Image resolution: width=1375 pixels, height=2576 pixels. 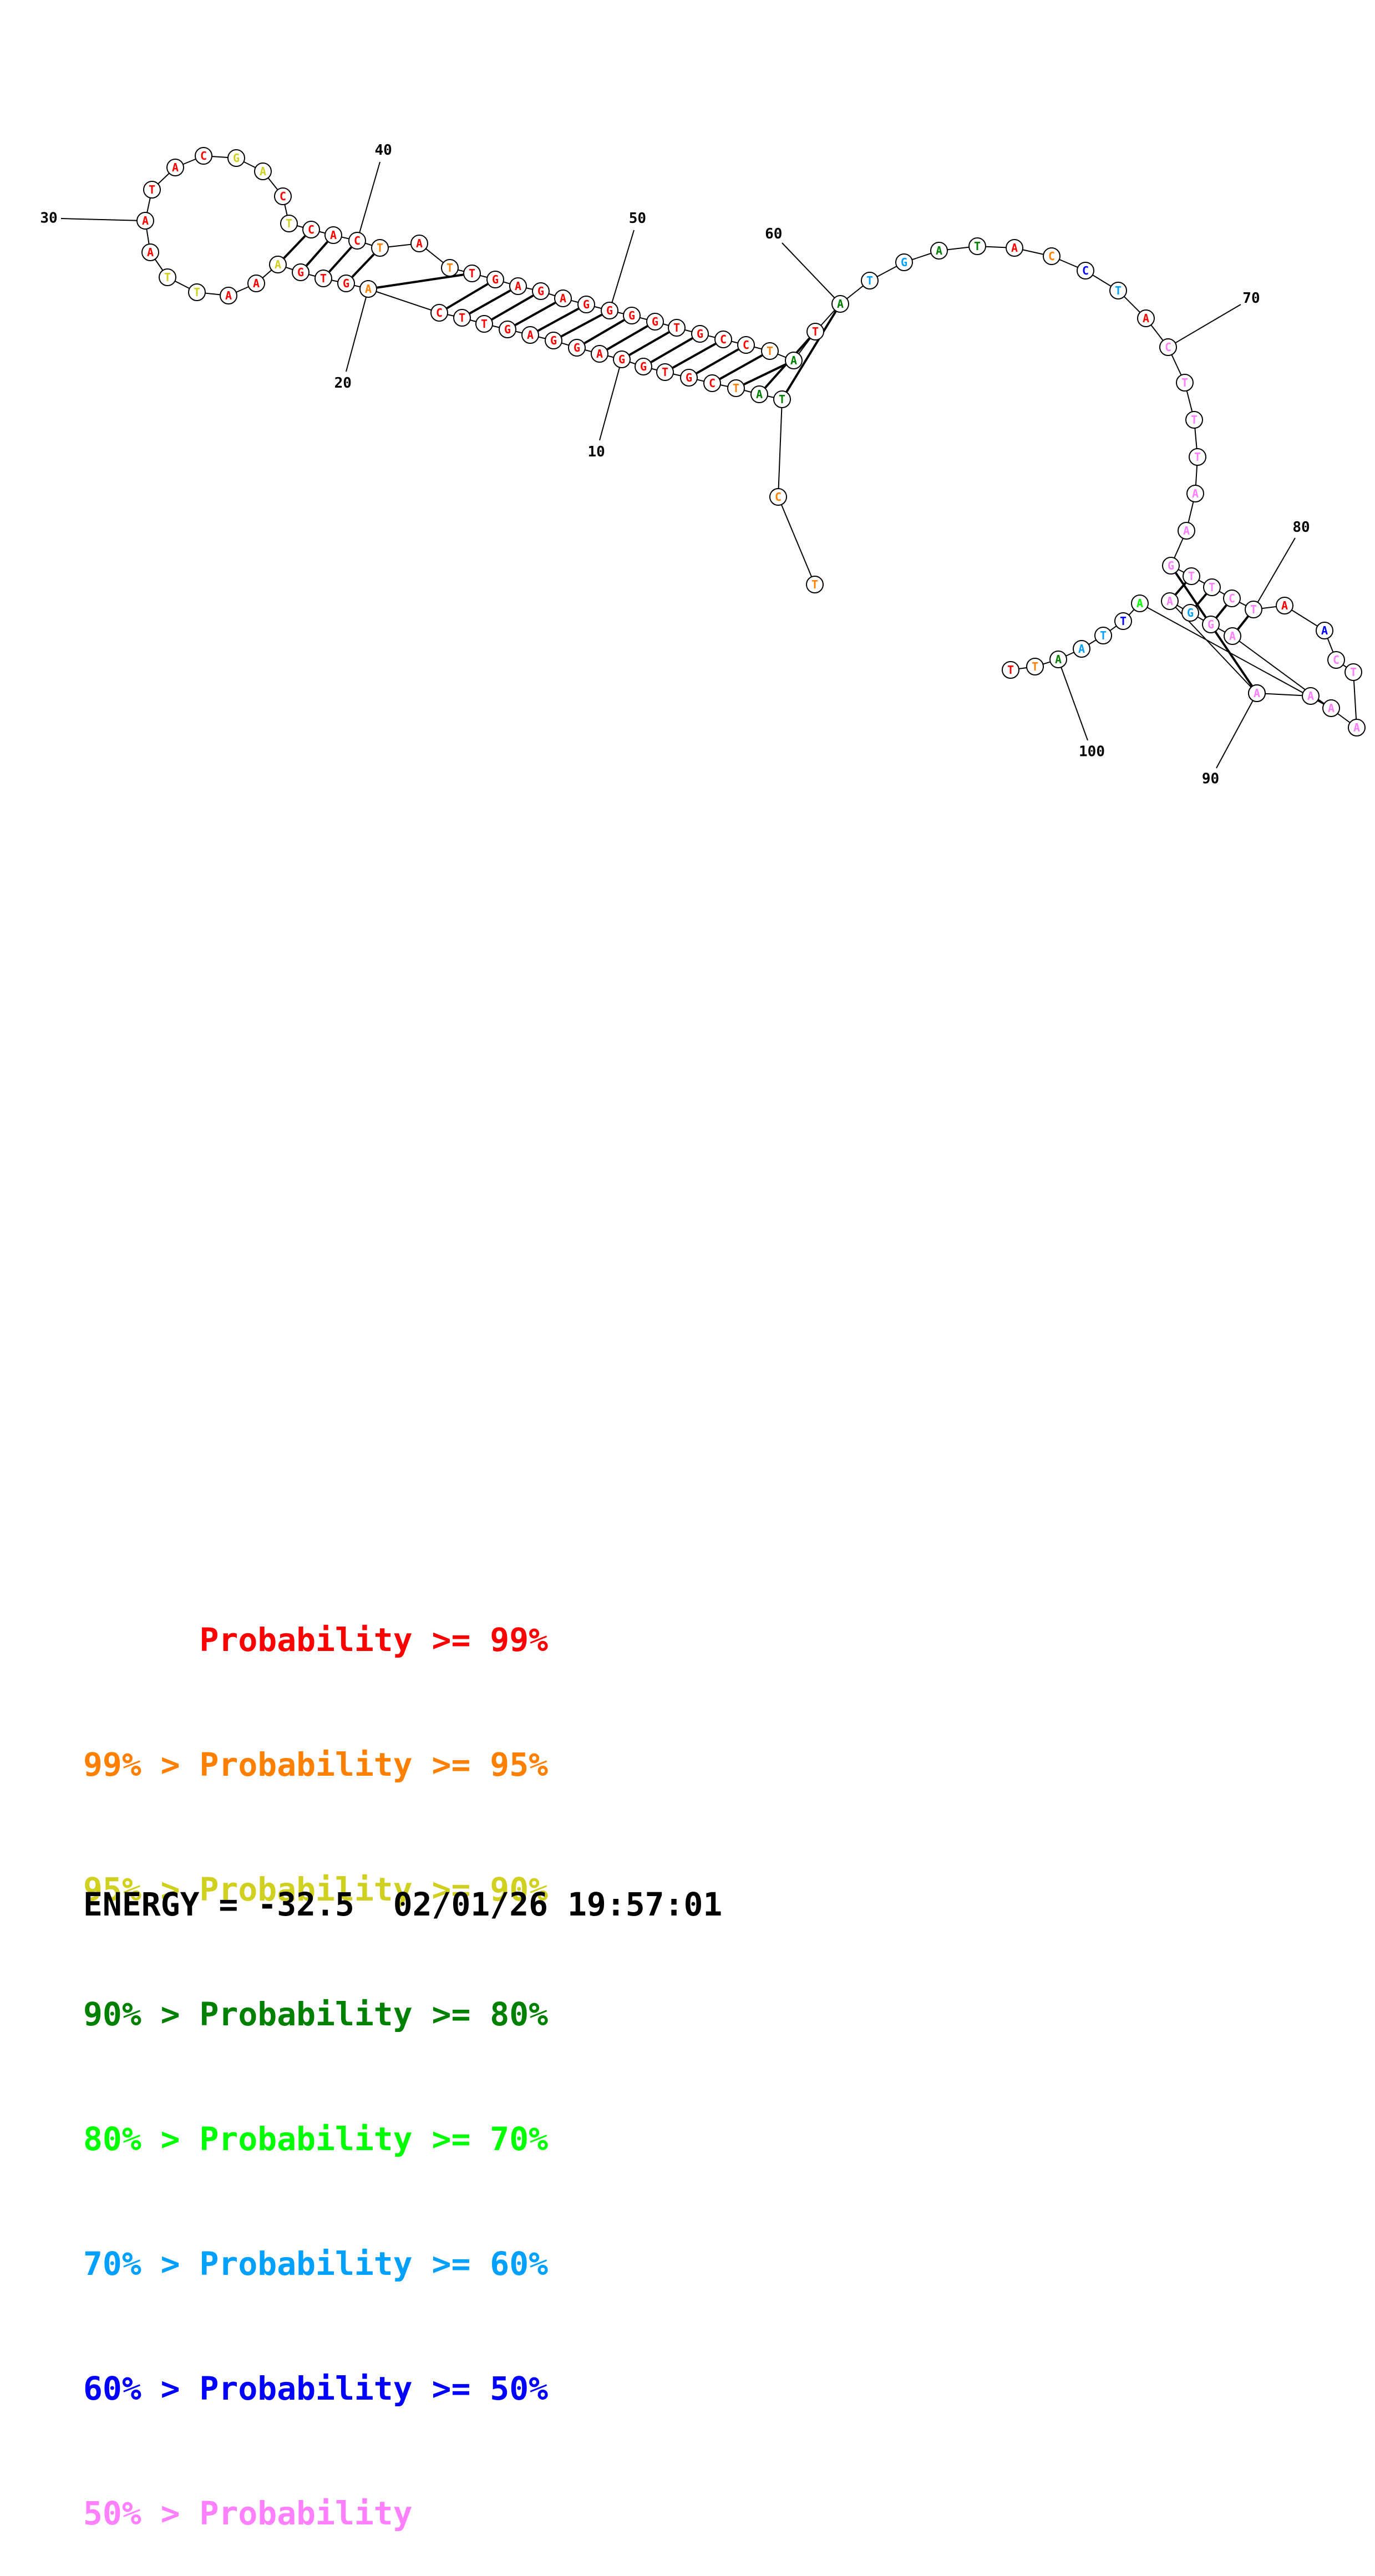 What do you see at coordinates (141, 1765) in the screenshot?
I see `legend-prefix: 99% >` at bounding box center [141, 1765].